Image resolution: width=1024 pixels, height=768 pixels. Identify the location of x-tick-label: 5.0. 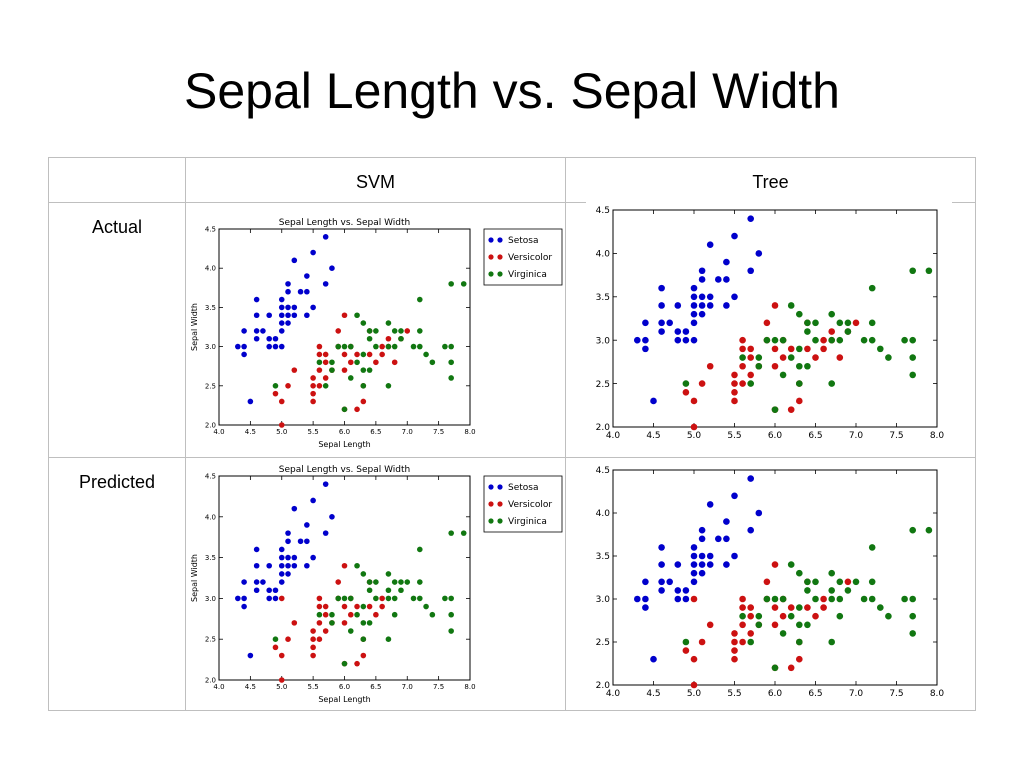
(281, 432).